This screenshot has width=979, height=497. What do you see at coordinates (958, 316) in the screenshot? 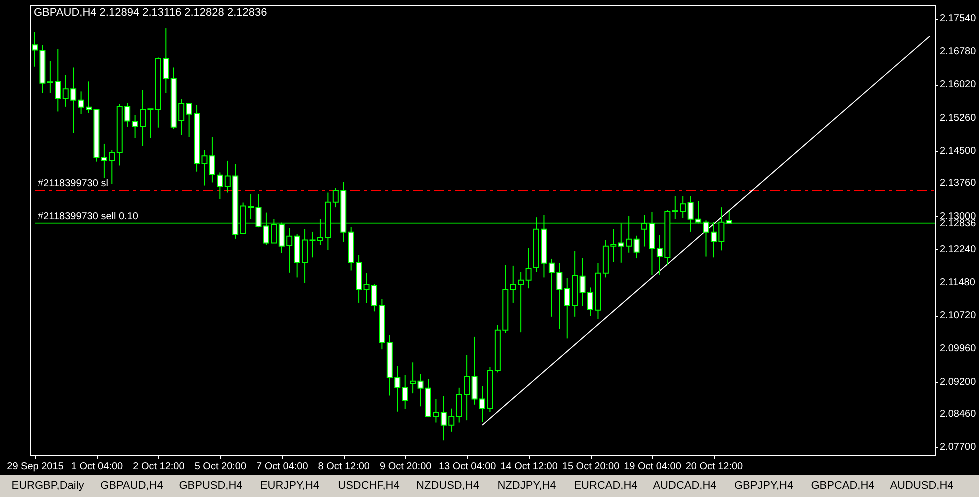
I see `y-tick-label: 2.10720` at bounding box center [958, 316].